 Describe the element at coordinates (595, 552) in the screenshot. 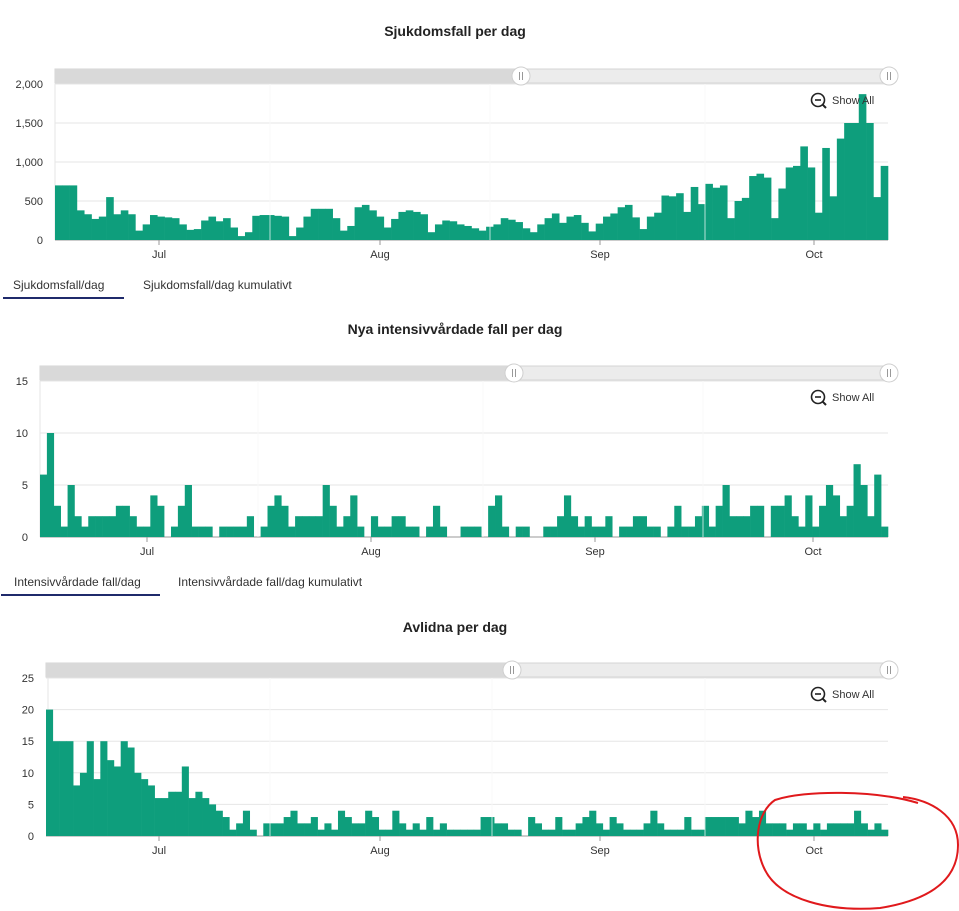

I see `x-tick-label: Sep` at that location.